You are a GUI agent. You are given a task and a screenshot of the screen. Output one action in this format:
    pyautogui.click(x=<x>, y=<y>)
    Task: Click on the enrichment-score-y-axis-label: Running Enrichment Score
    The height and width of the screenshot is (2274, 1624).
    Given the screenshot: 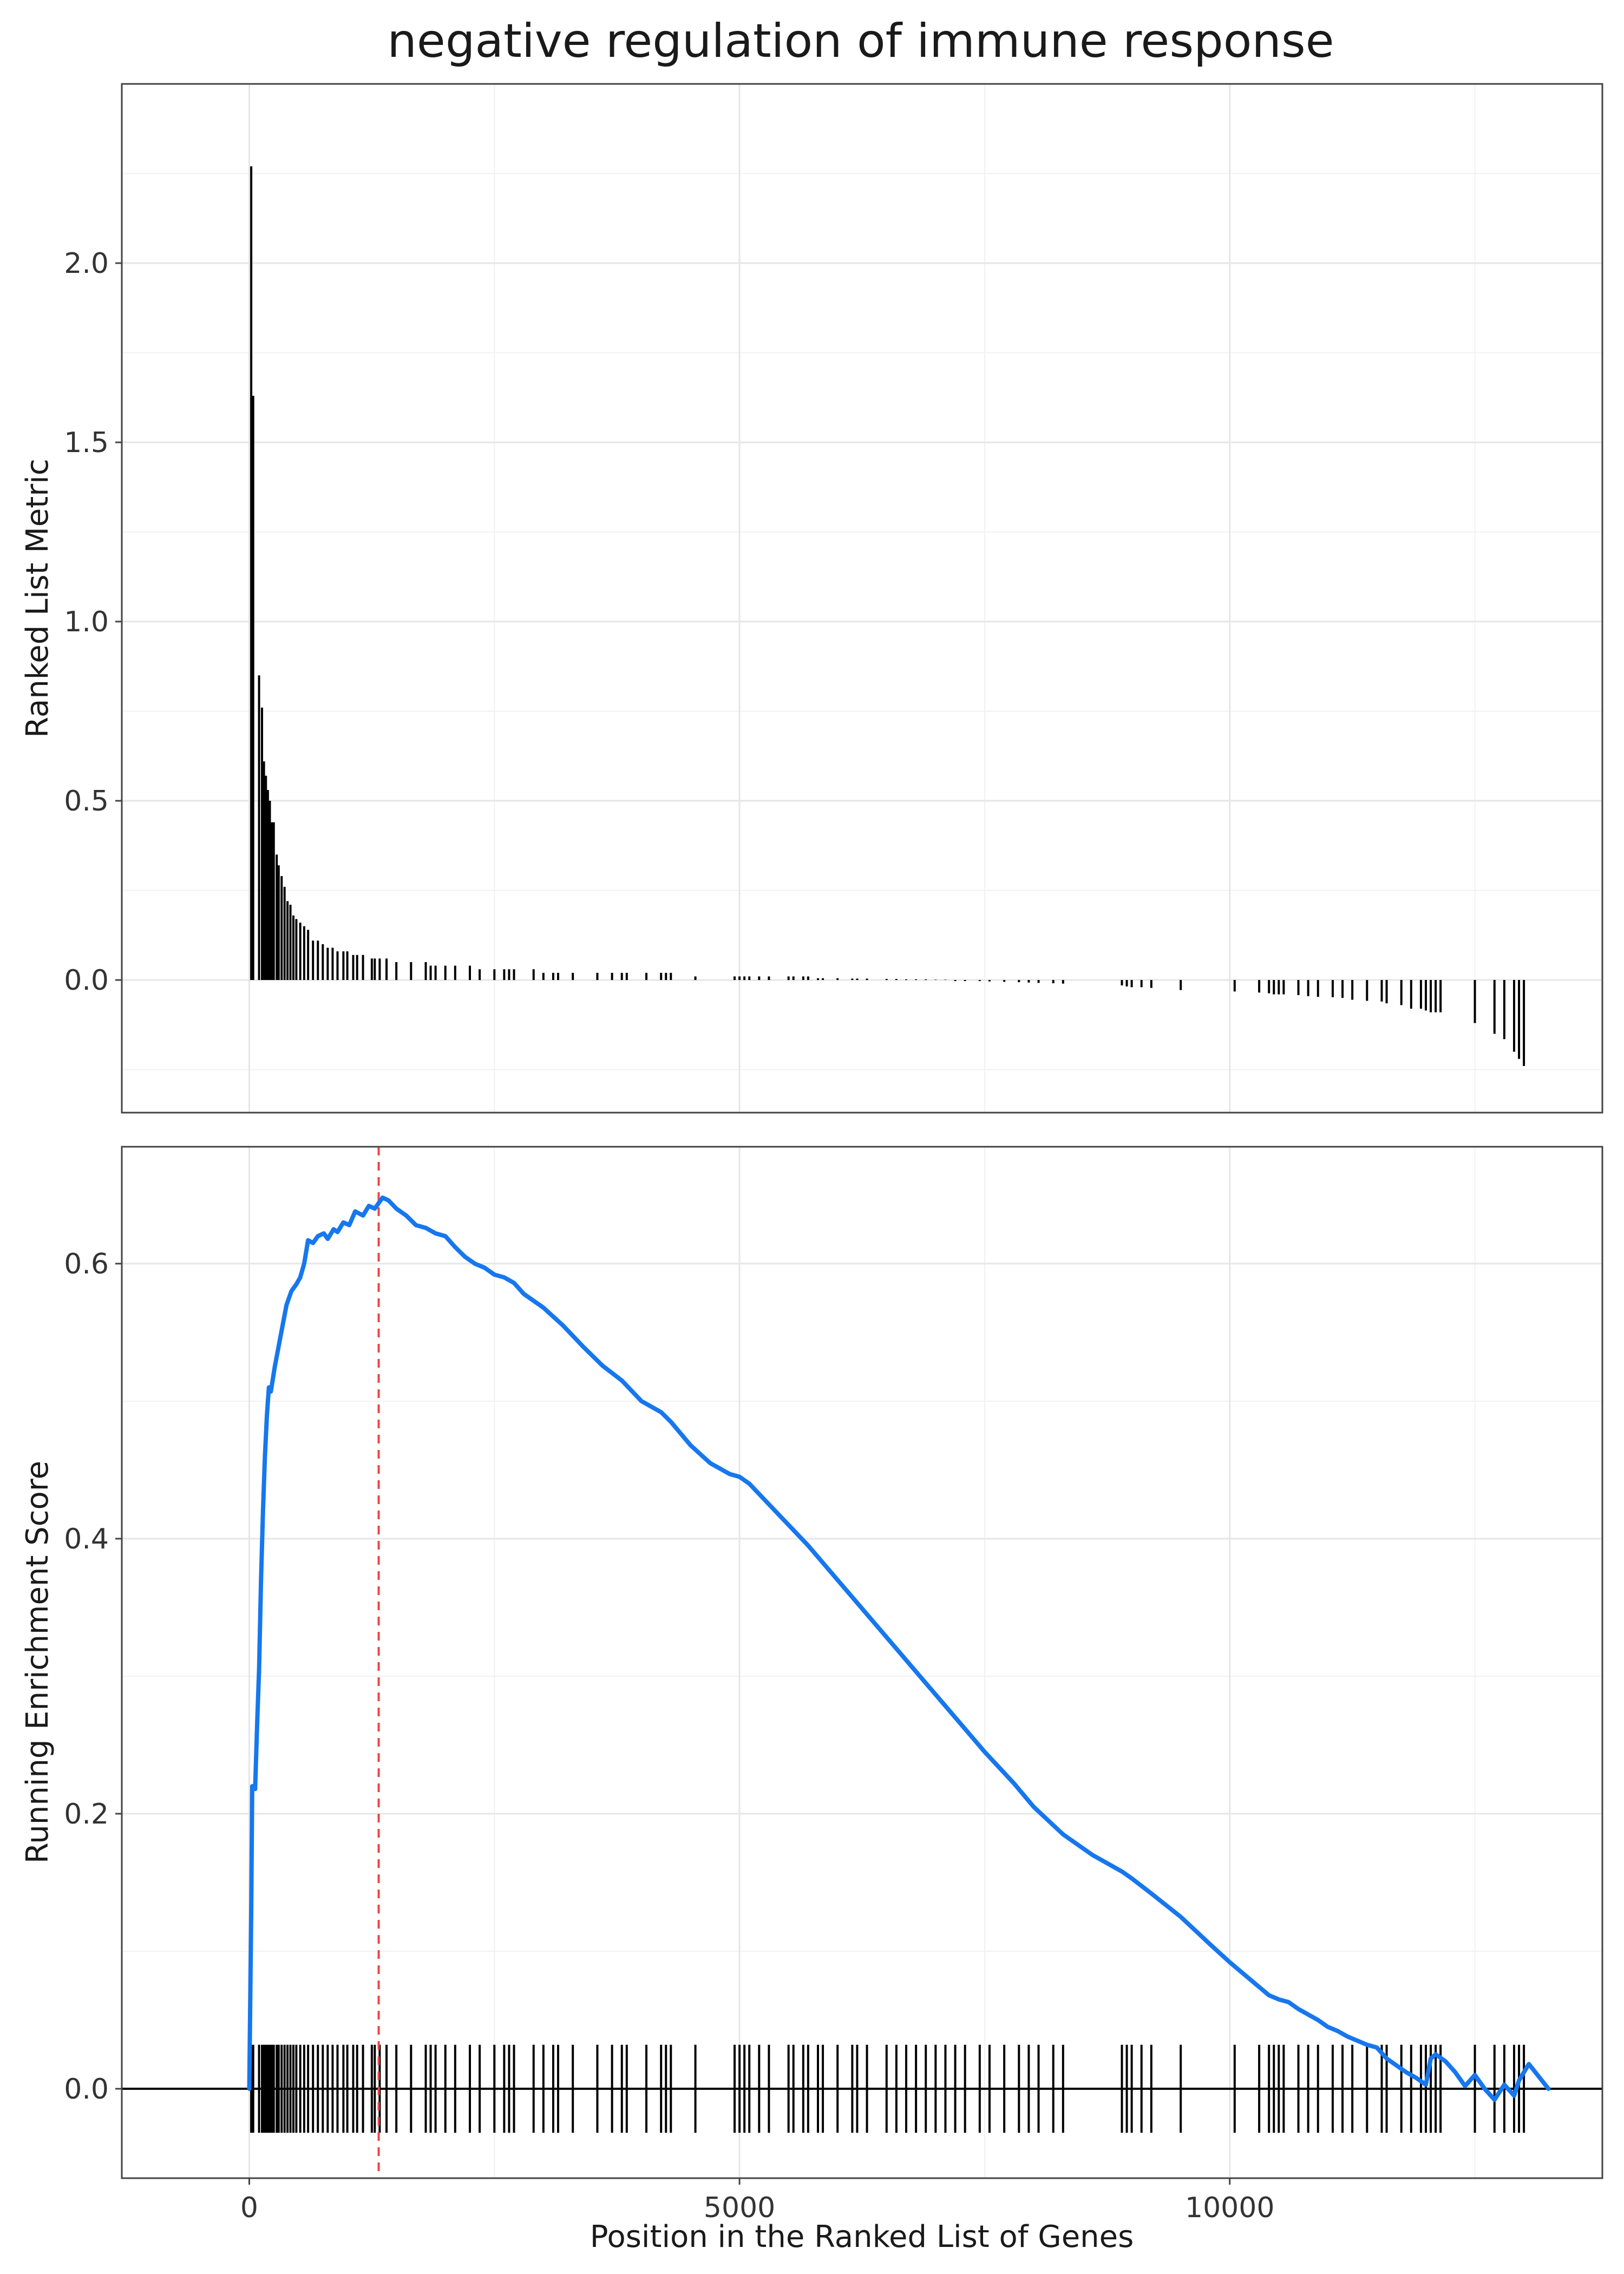 What is the action you would take?
    pyautogui.click(x=38, y=1662)
    